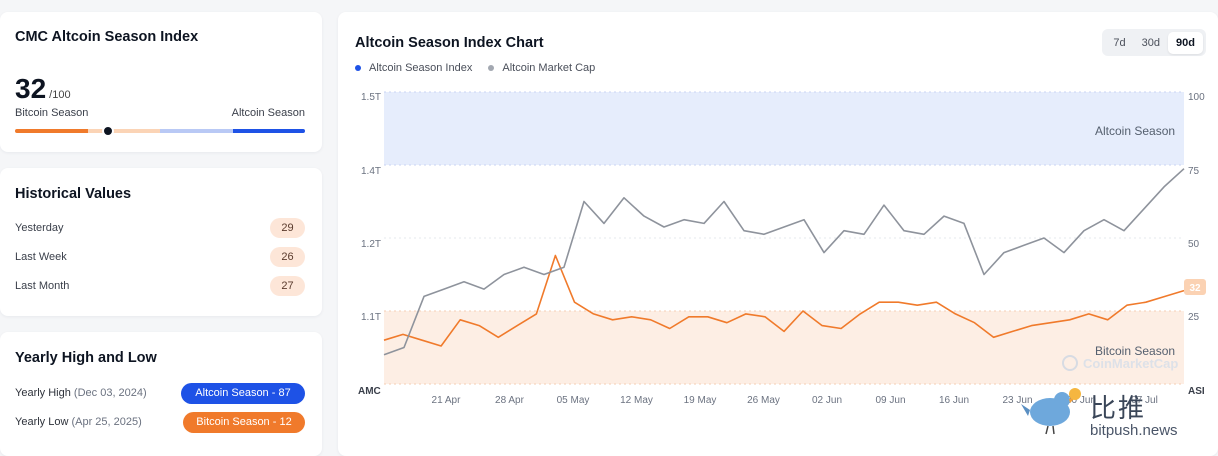  What do you see at coordinates (1194, 171) in the screenshot?
I see `right-tick-label: 75` at bounding box center [1194, 171].